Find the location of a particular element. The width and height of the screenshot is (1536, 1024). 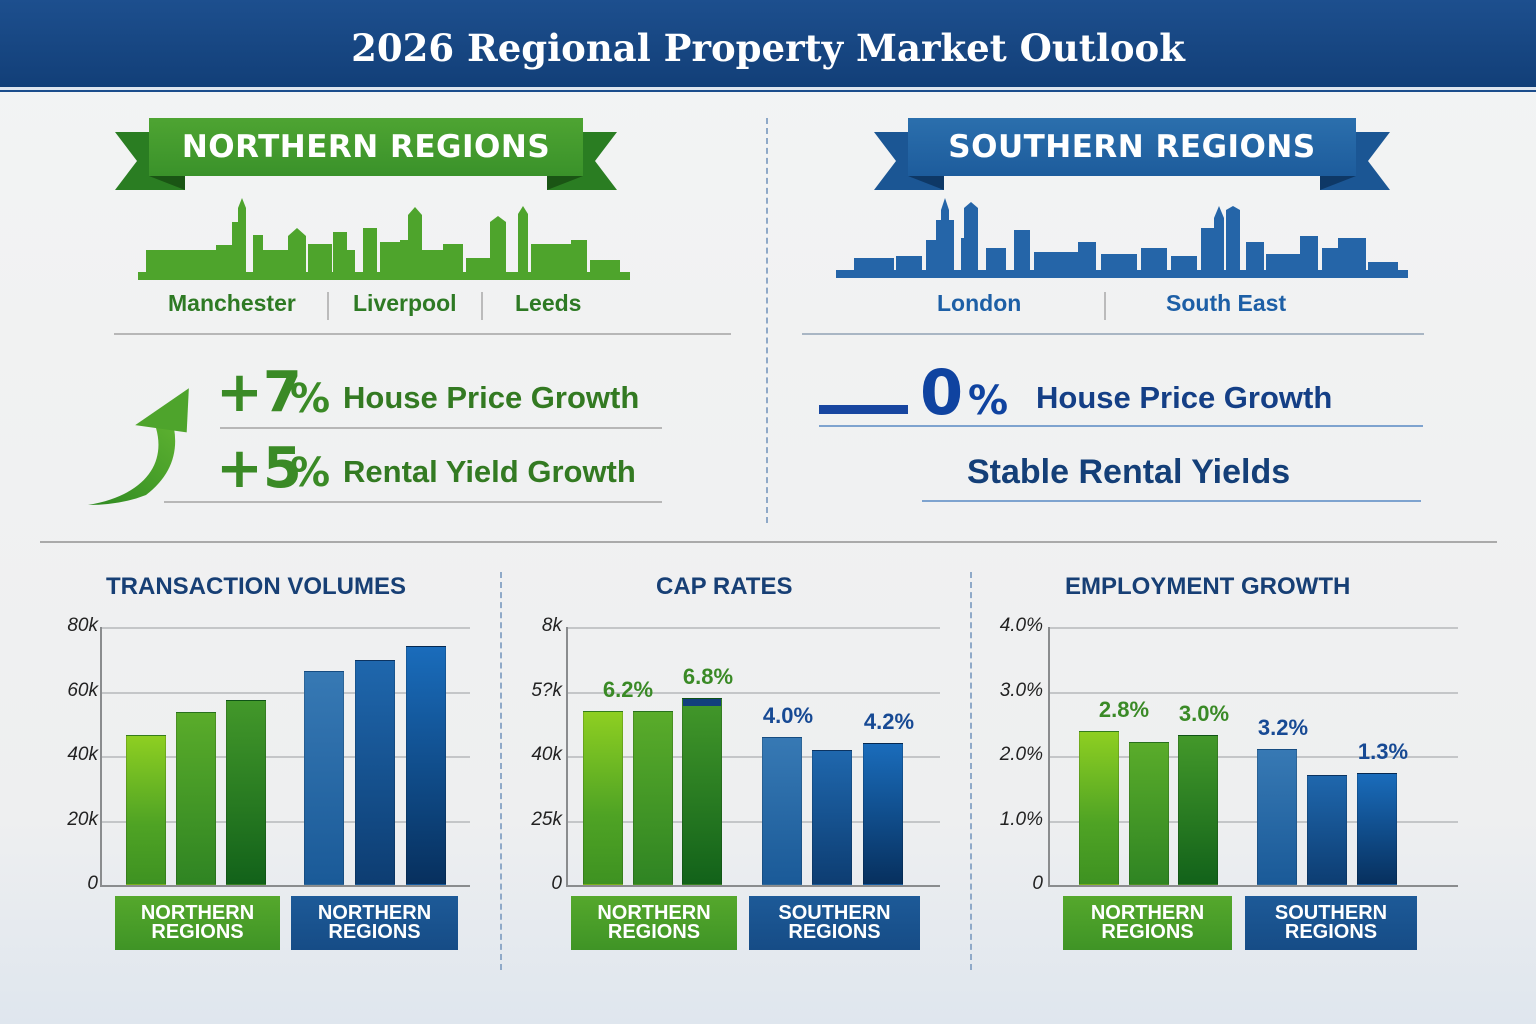

page-title: 2026 Regional Property Market Outlook is located at coordinates (768, 48).